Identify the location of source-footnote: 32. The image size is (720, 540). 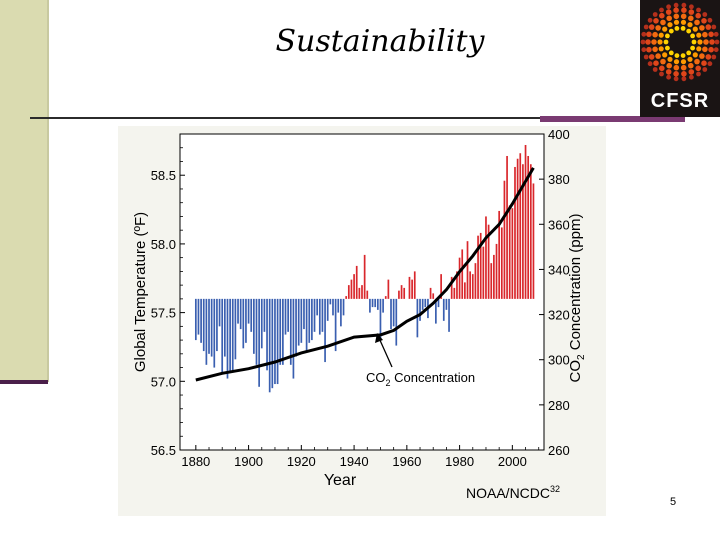
(555, 489).